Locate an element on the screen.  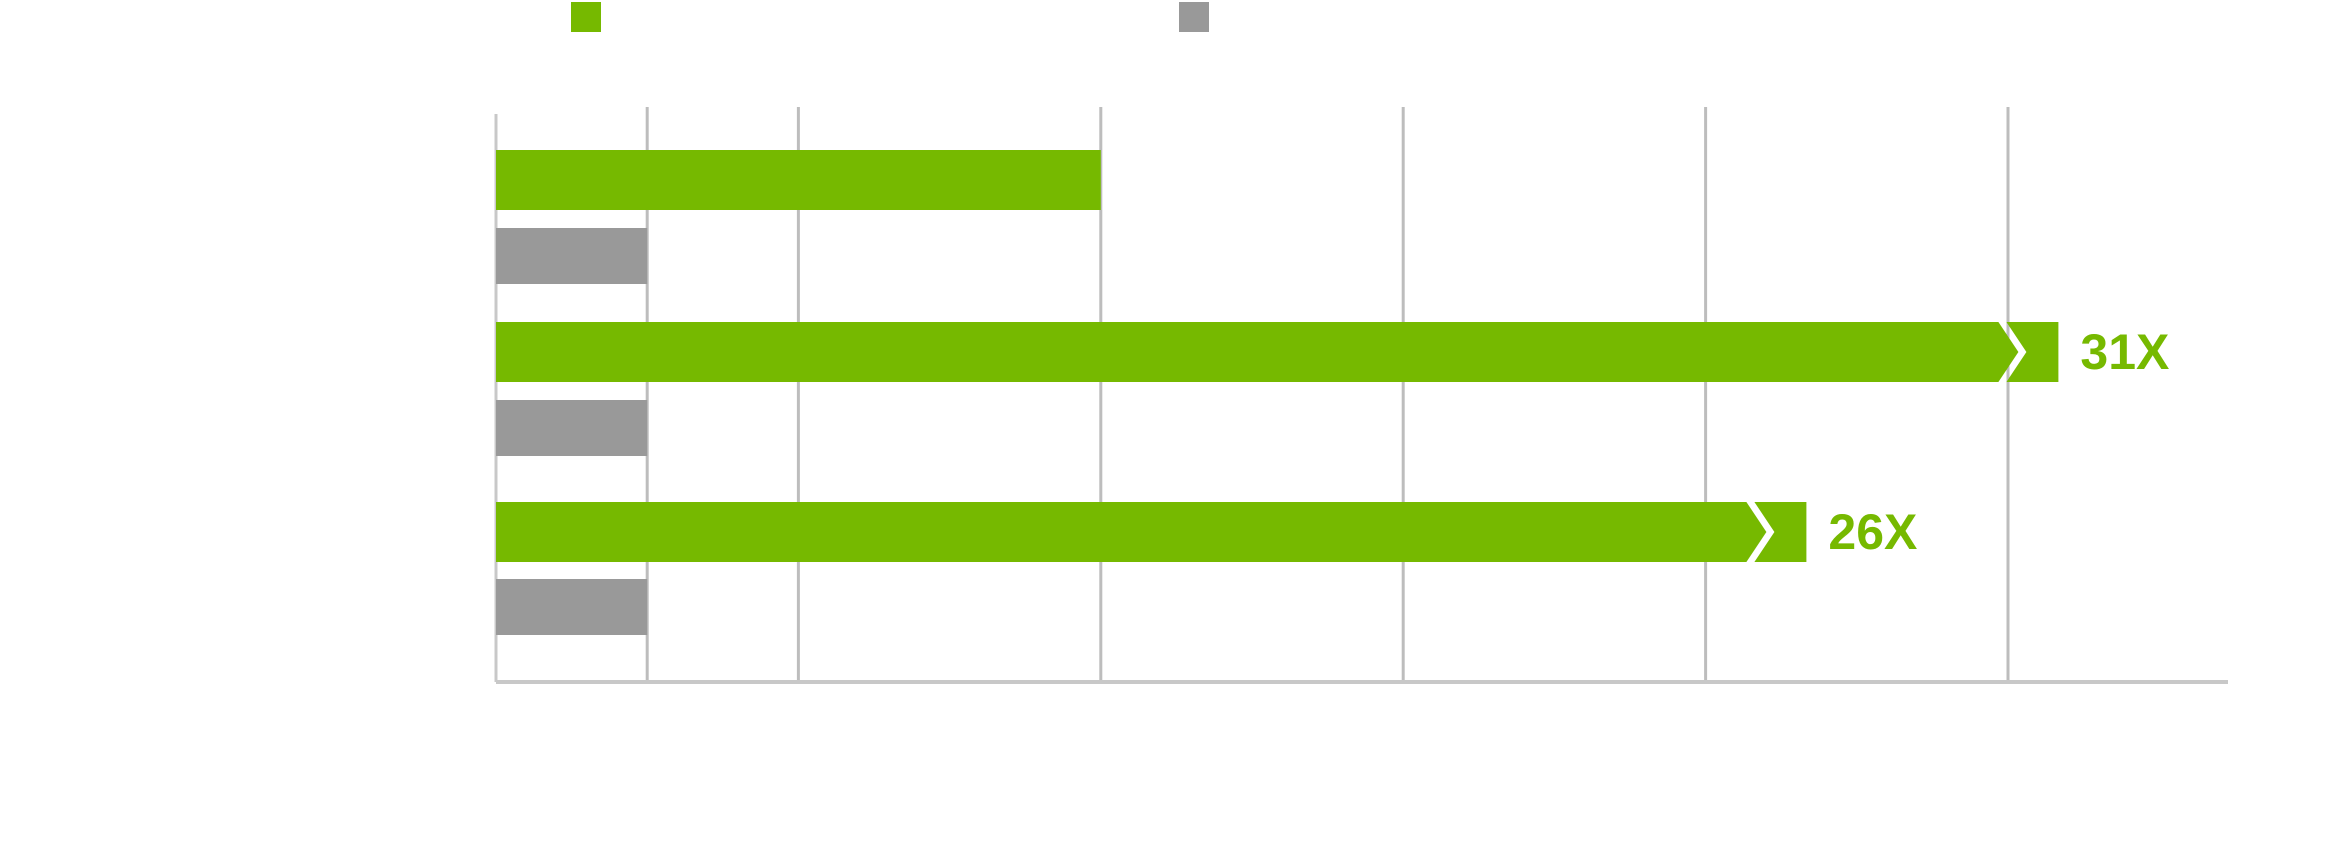
legend-swatch-gray is located at coordinates (1194, 17).